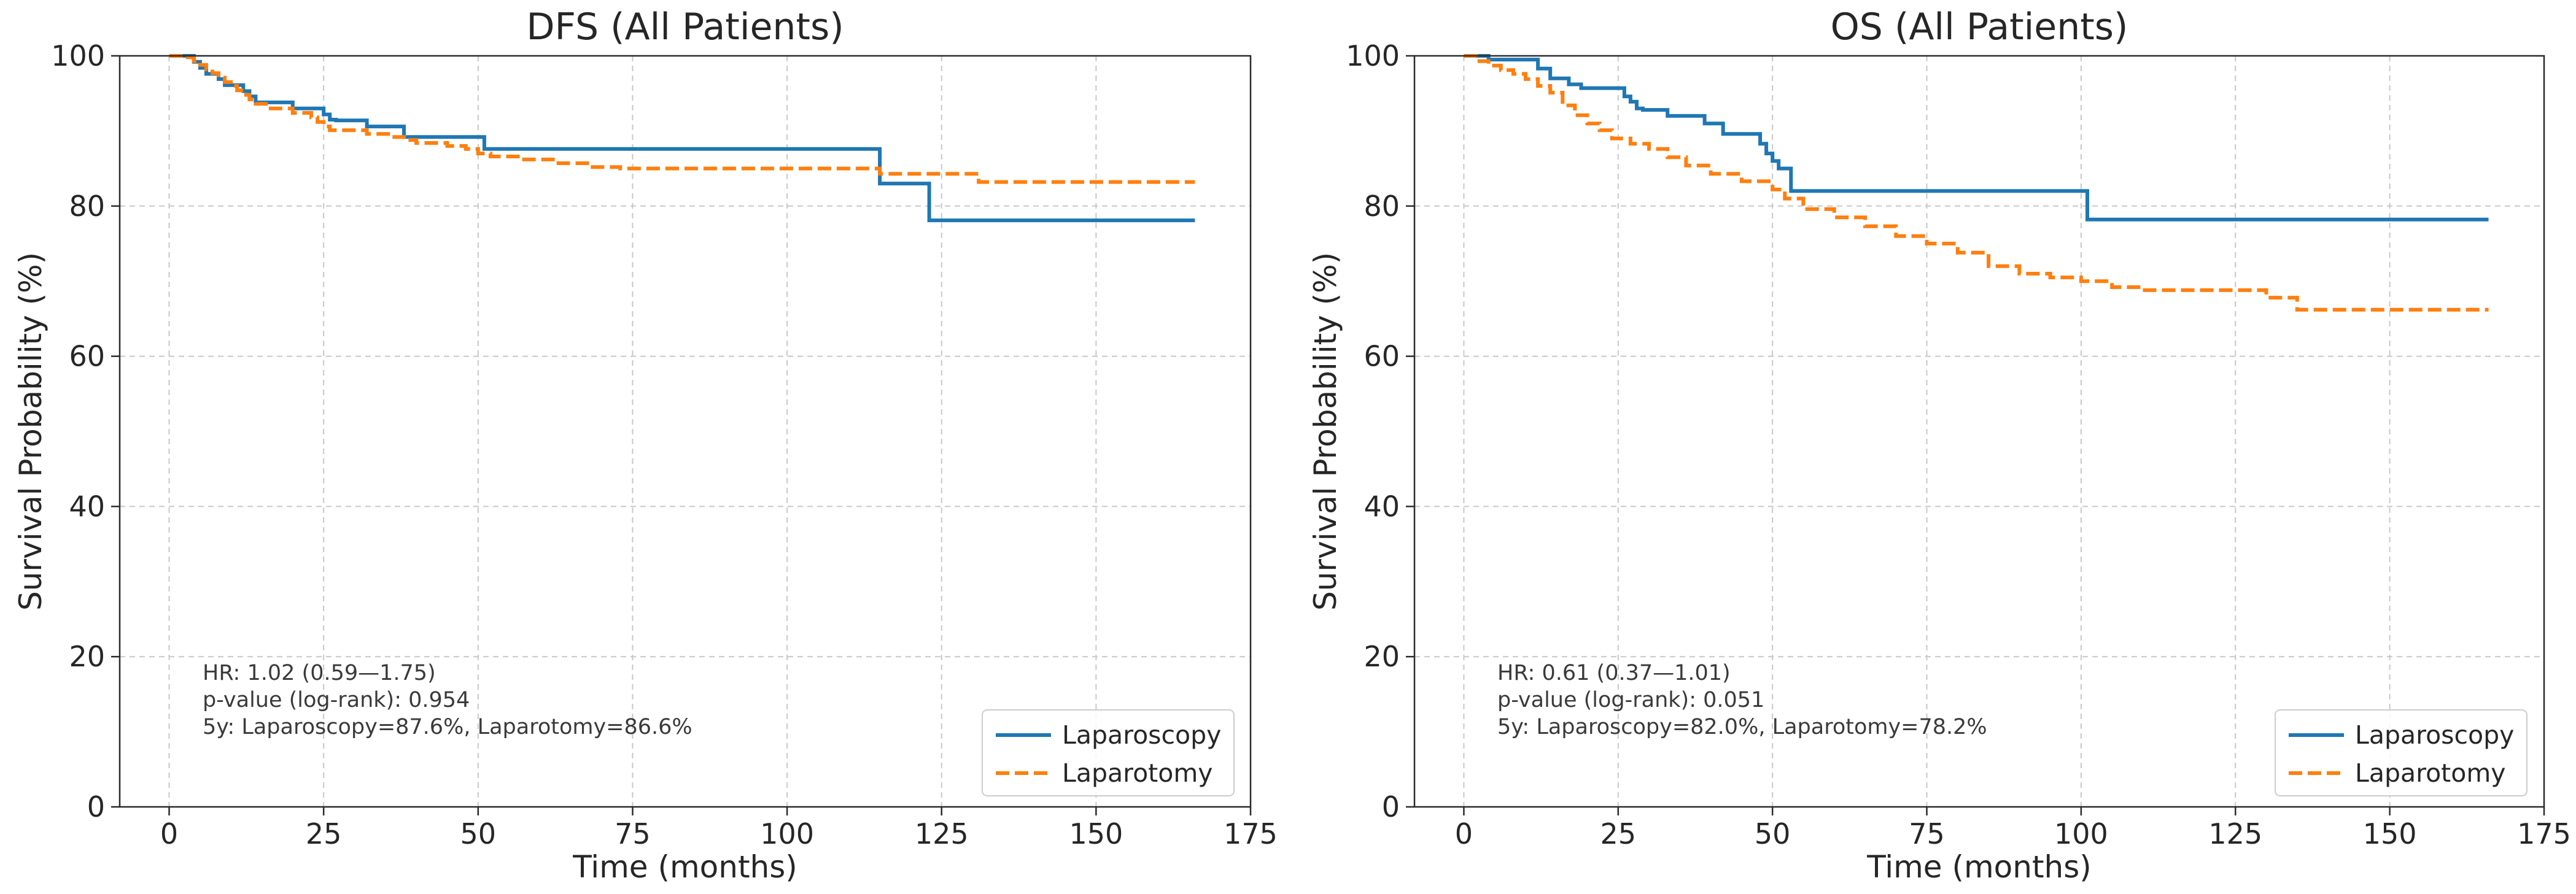  What do you see at coordinates (633, 833) in the screenshot?
I see `dfs-x-tick-label: 75` at bounding box center [633, 833].